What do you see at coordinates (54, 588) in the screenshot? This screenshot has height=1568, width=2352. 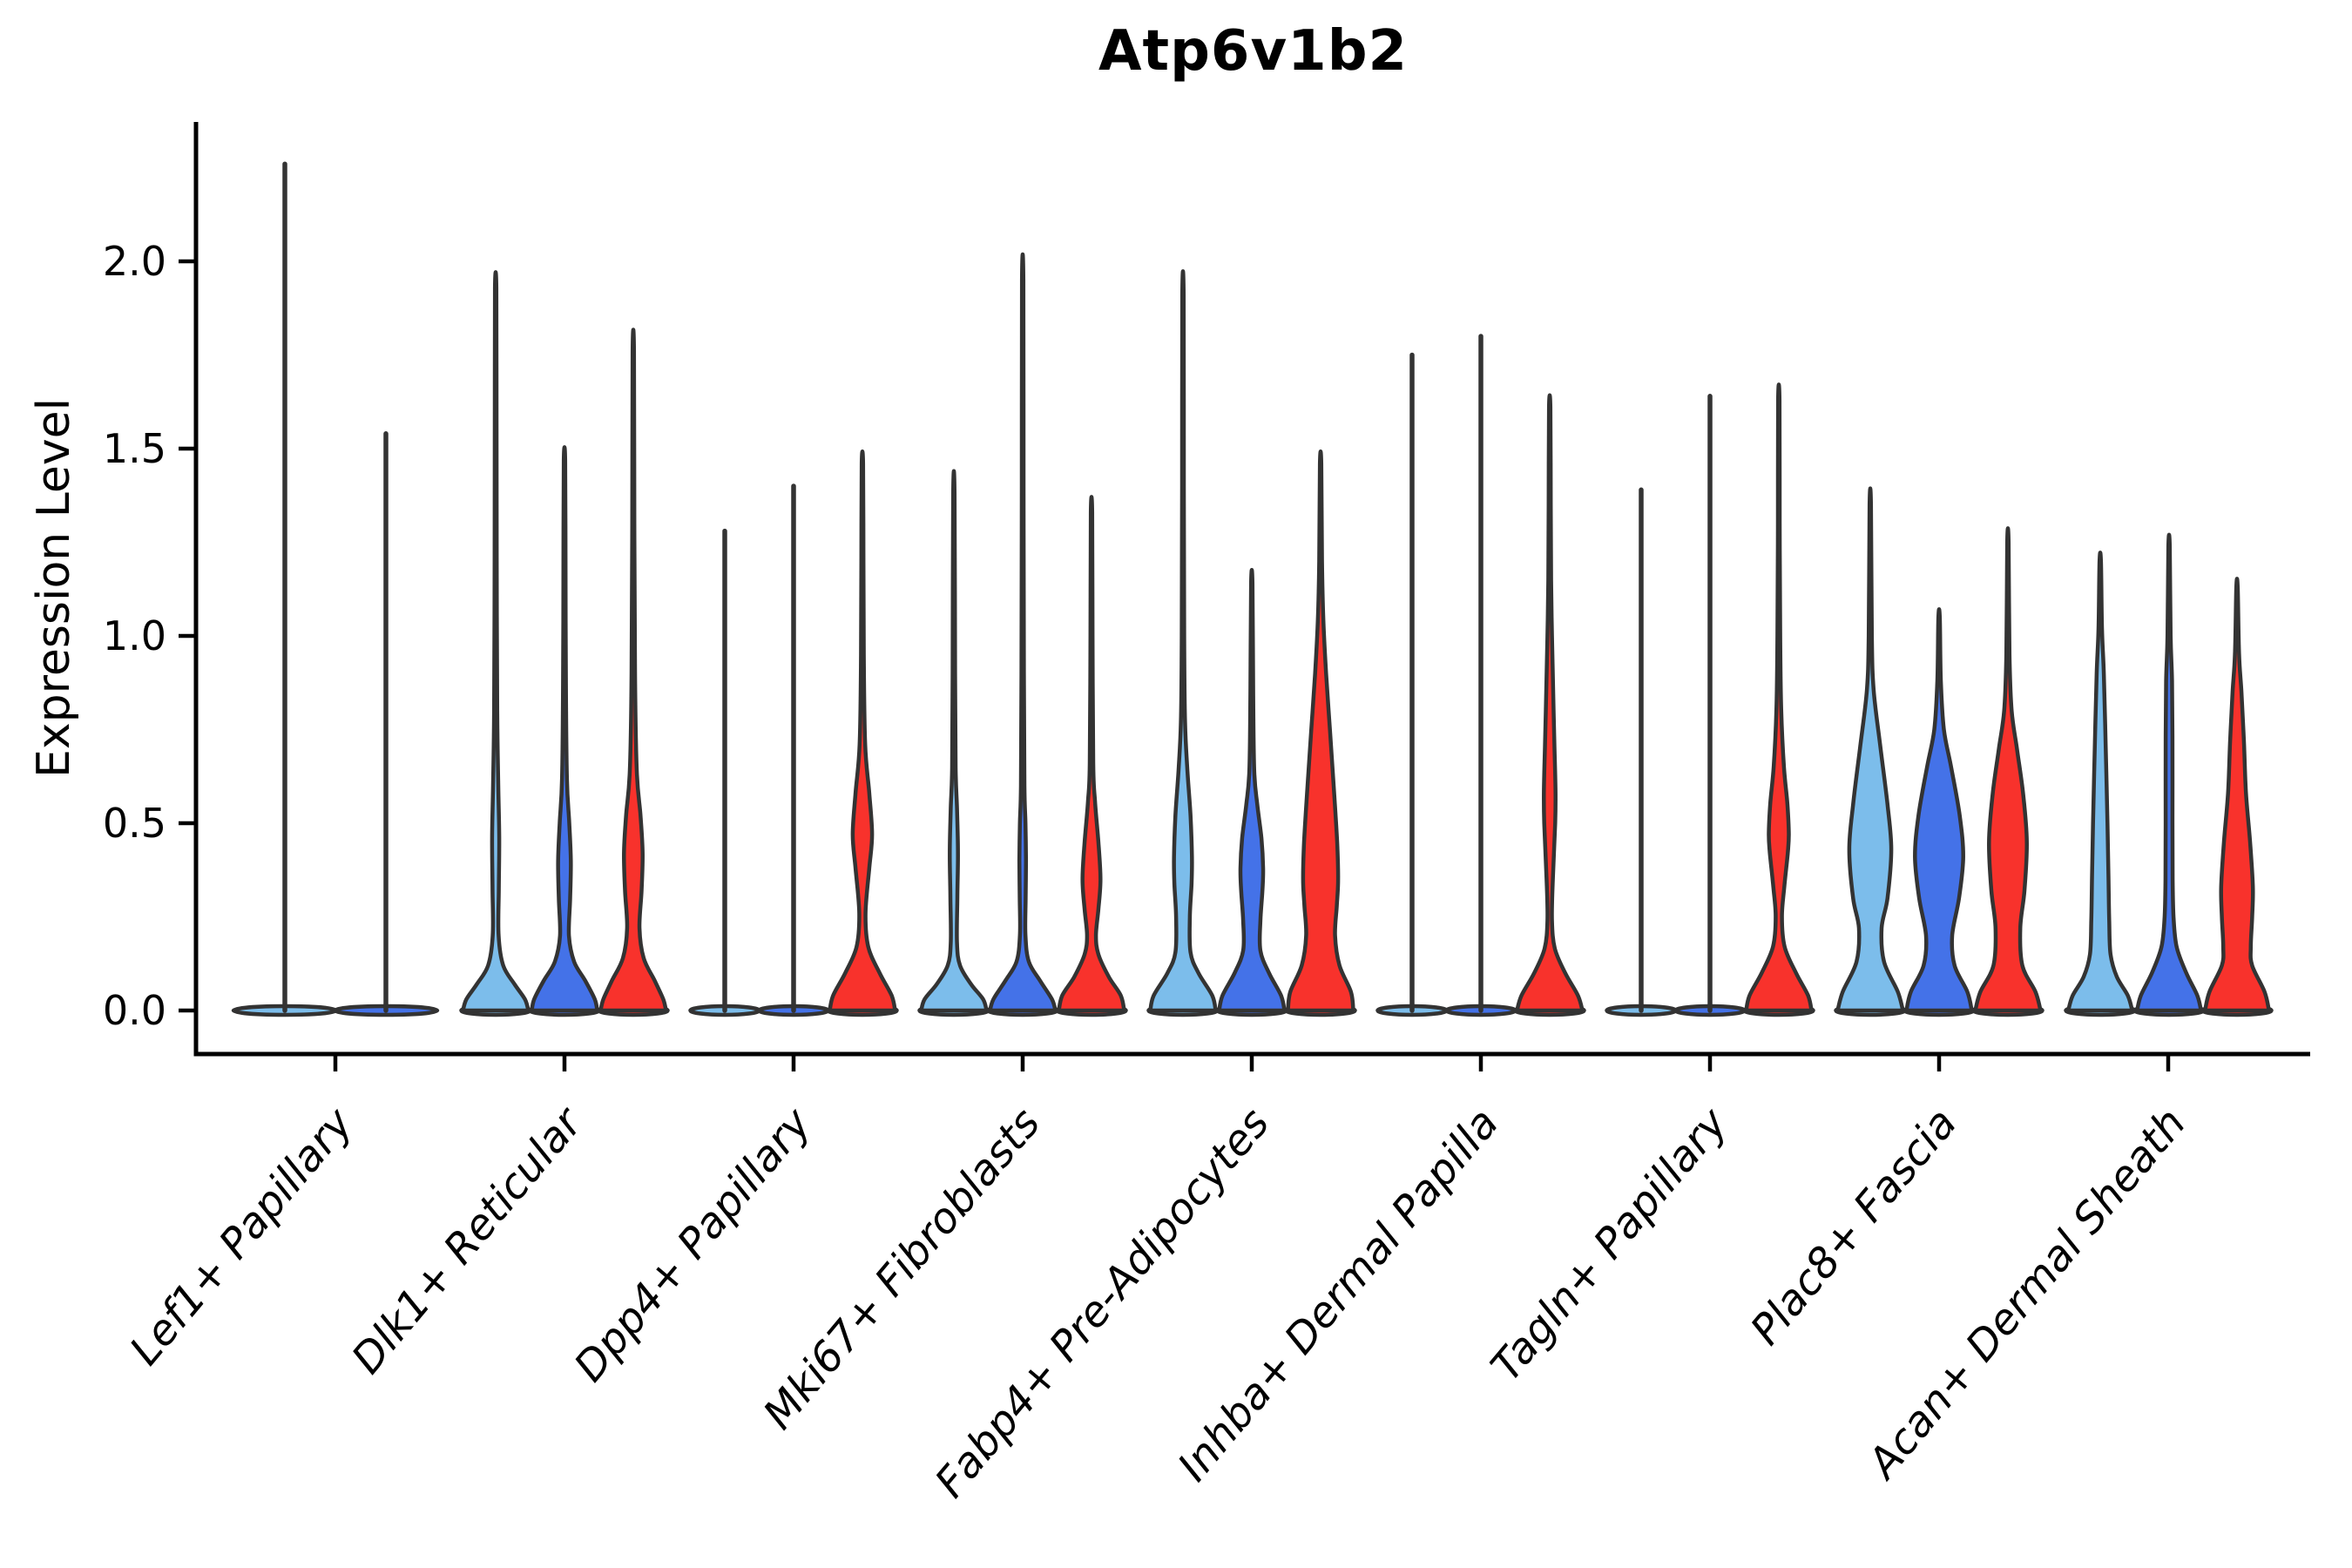 I see `y-axis-label: Expression Level` at bounding box center [54, 588].